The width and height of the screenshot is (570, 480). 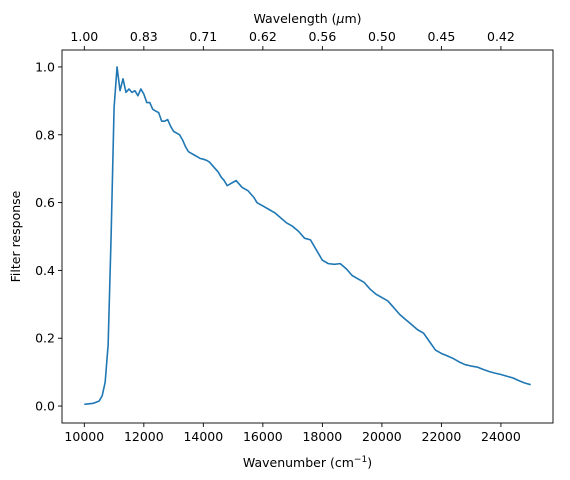 What do you see at coordinates (48, 236) in the screenshot?
I see `y-axis: 0.0 0.2 0.4 0.6 0.8 1.0` at bounding box center [48, 236].